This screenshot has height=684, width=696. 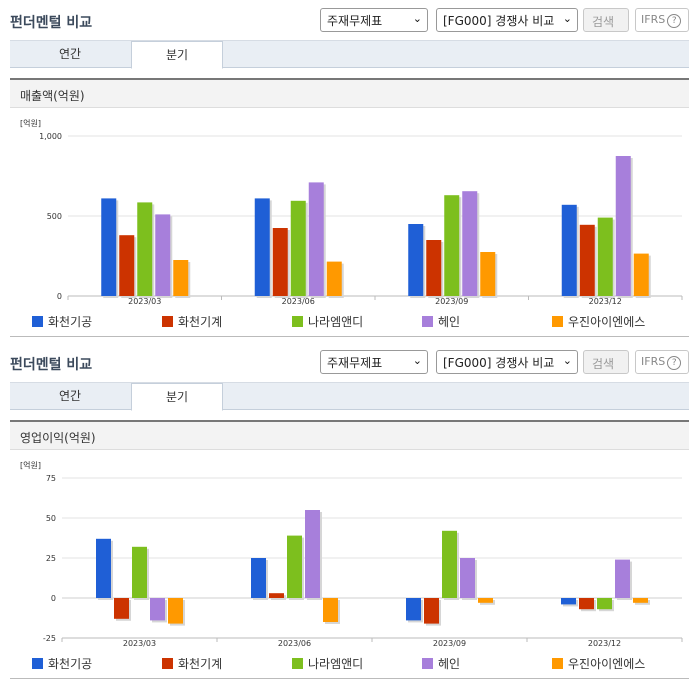 What do you see at coordinates (50, 136) in the screenshot?
I see `y-tick-label: 1,000` at bounding box center [50, 136].